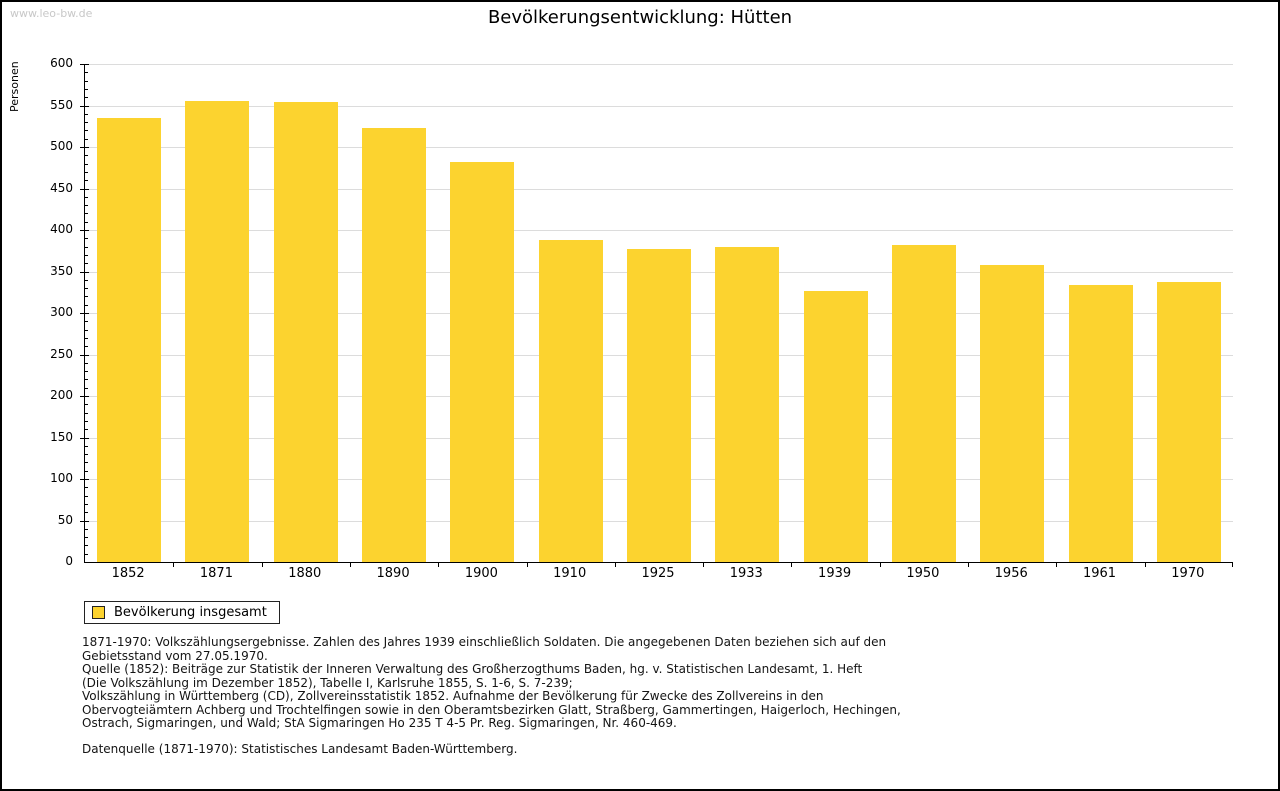 The height and width of the screenshot is (791, 1280). Describe the element at coordinates (746, 573) in the screenshot. I see `x-tick-label: 1933` at that location.